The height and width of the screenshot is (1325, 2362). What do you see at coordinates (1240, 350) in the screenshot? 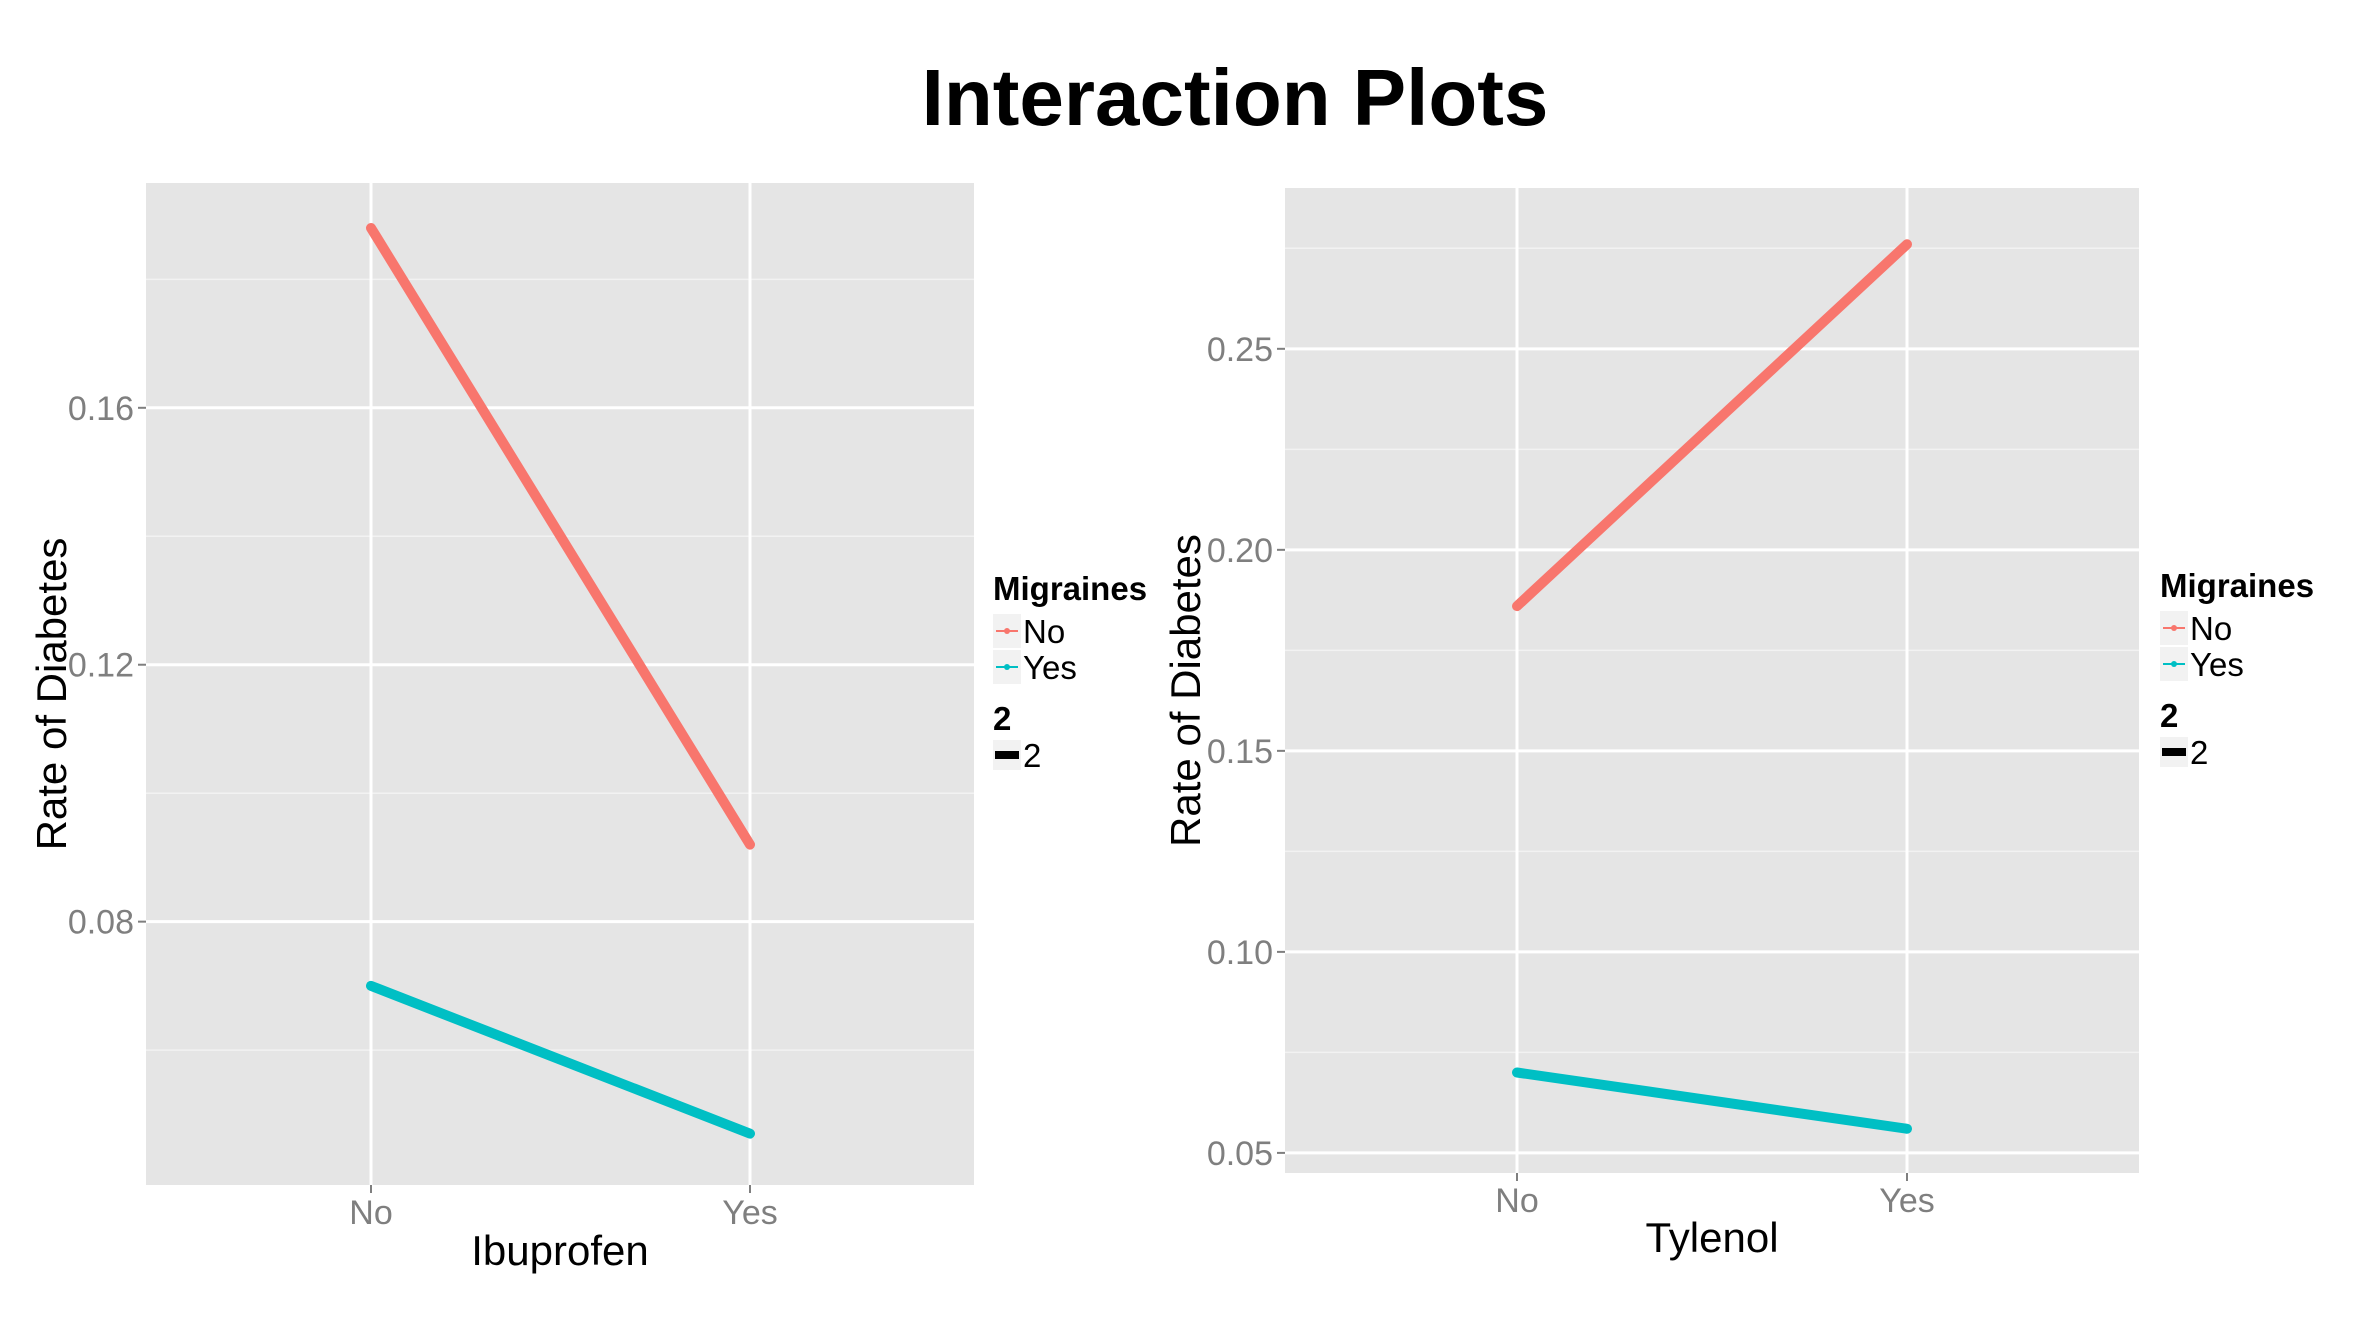
I see `y-tick-label: 0.25` at bounding box center [1240, 350].